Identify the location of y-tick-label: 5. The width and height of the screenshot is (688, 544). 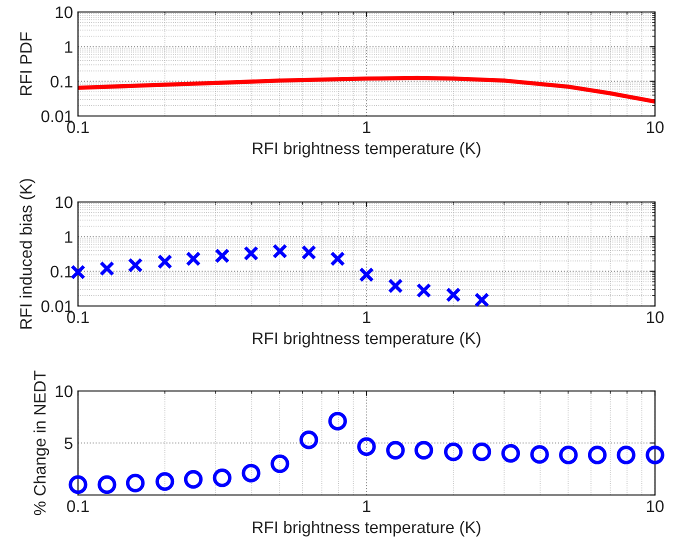
(68, 444).